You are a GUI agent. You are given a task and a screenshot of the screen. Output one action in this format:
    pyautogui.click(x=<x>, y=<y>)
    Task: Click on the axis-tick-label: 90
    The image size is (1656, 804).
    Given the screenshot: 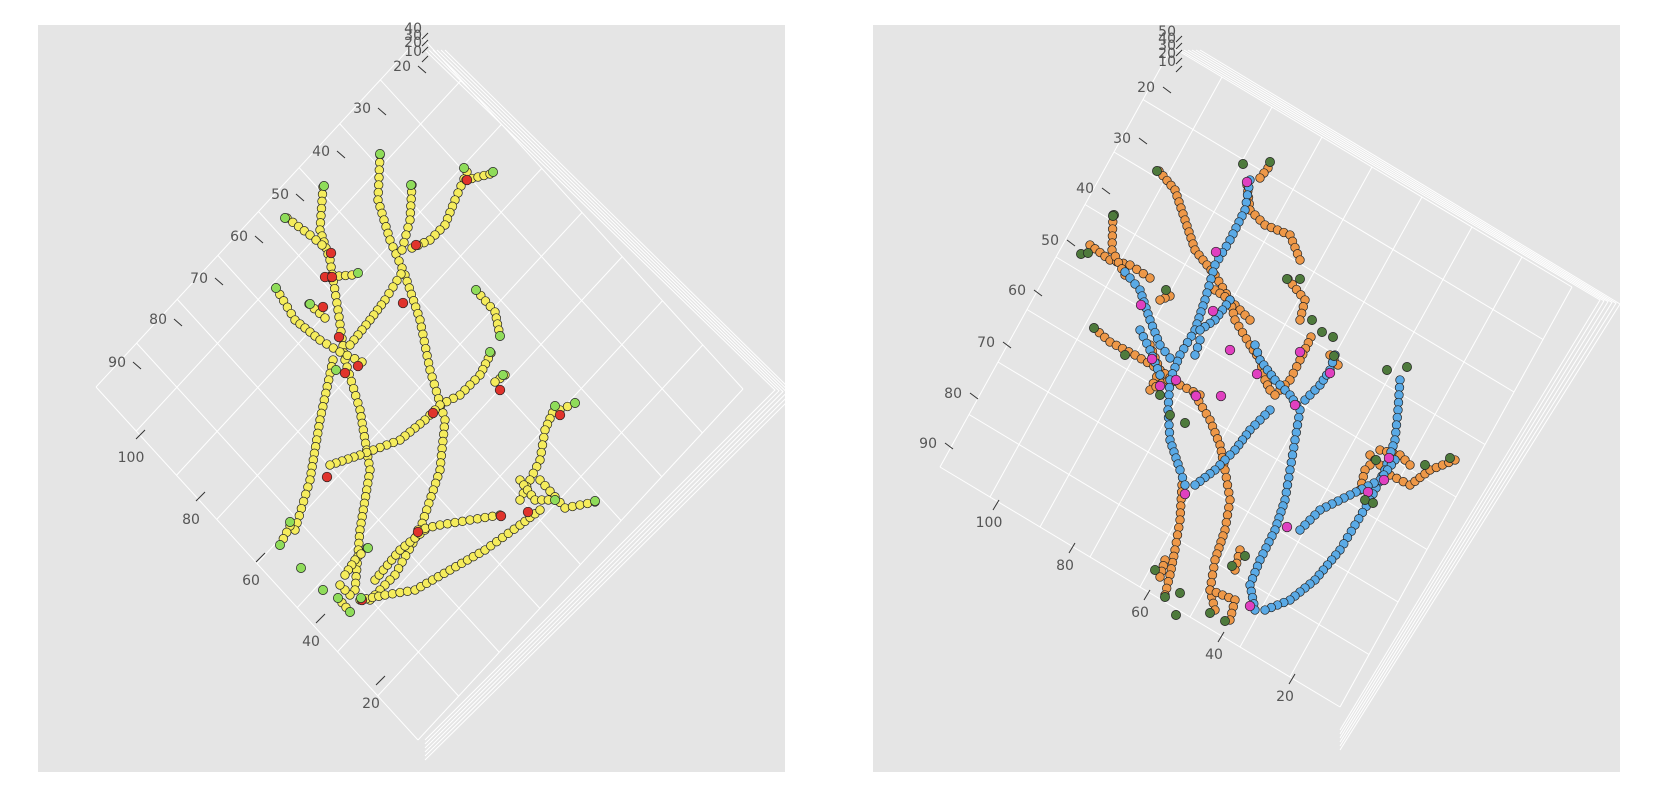 What is the action you would take?
    pyautogui.click(x=928, y=444)
    